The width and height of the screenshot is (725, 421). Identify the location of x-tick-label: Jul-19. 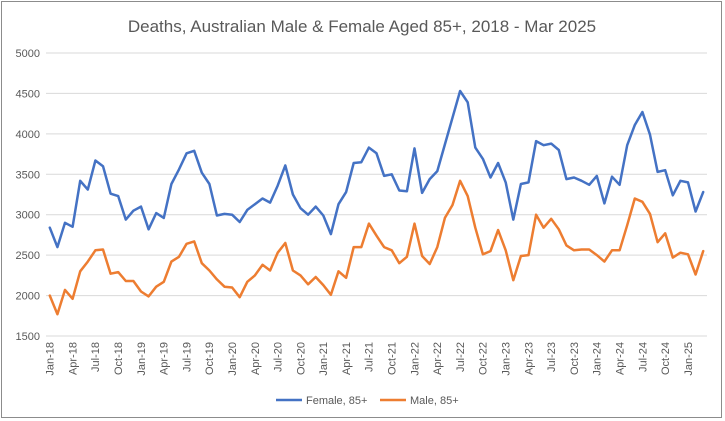
(187, 357).